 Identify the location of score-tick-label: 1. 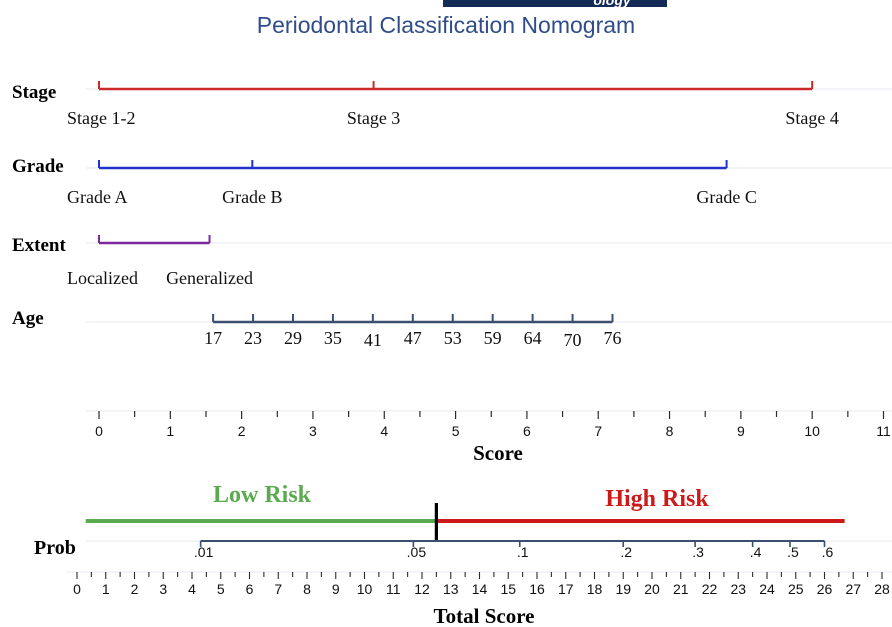
(170, 431).